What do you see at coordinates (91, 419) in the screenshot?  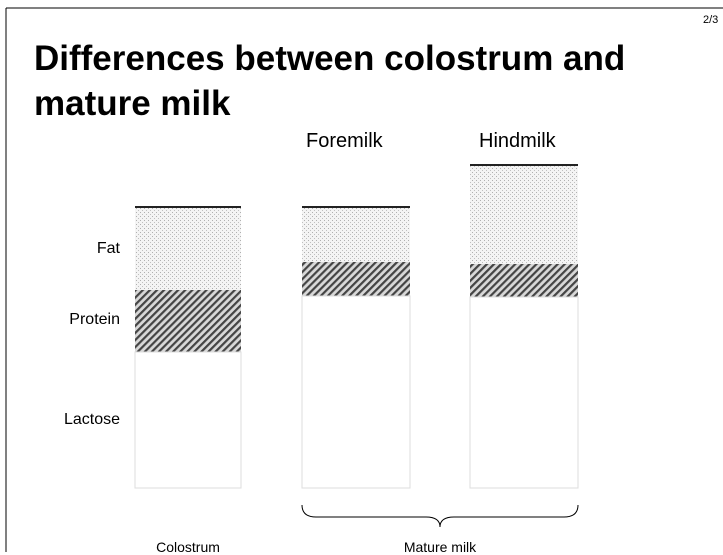 I see `segment-label: Lactose` at bounding box center [91, 419].